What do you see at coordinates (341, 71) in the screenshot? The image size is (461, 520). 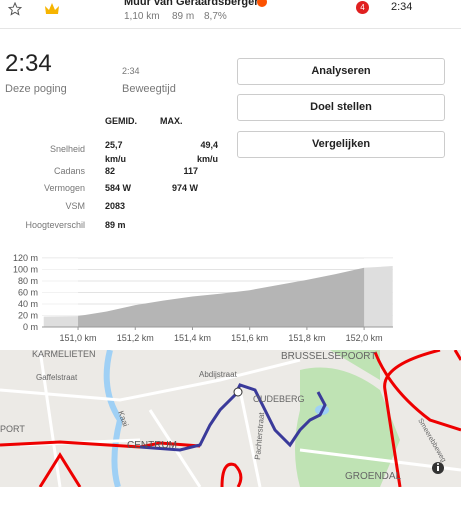 I see `analyze-button: Analyseren` at bounding box center [341, 71].